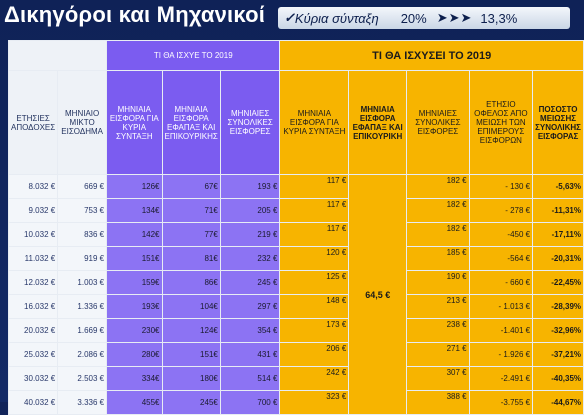 Image resolution: width=584 pixels, height=415 pixels. I want to click on cell-fut-total: 307 €, so click(438, 378).